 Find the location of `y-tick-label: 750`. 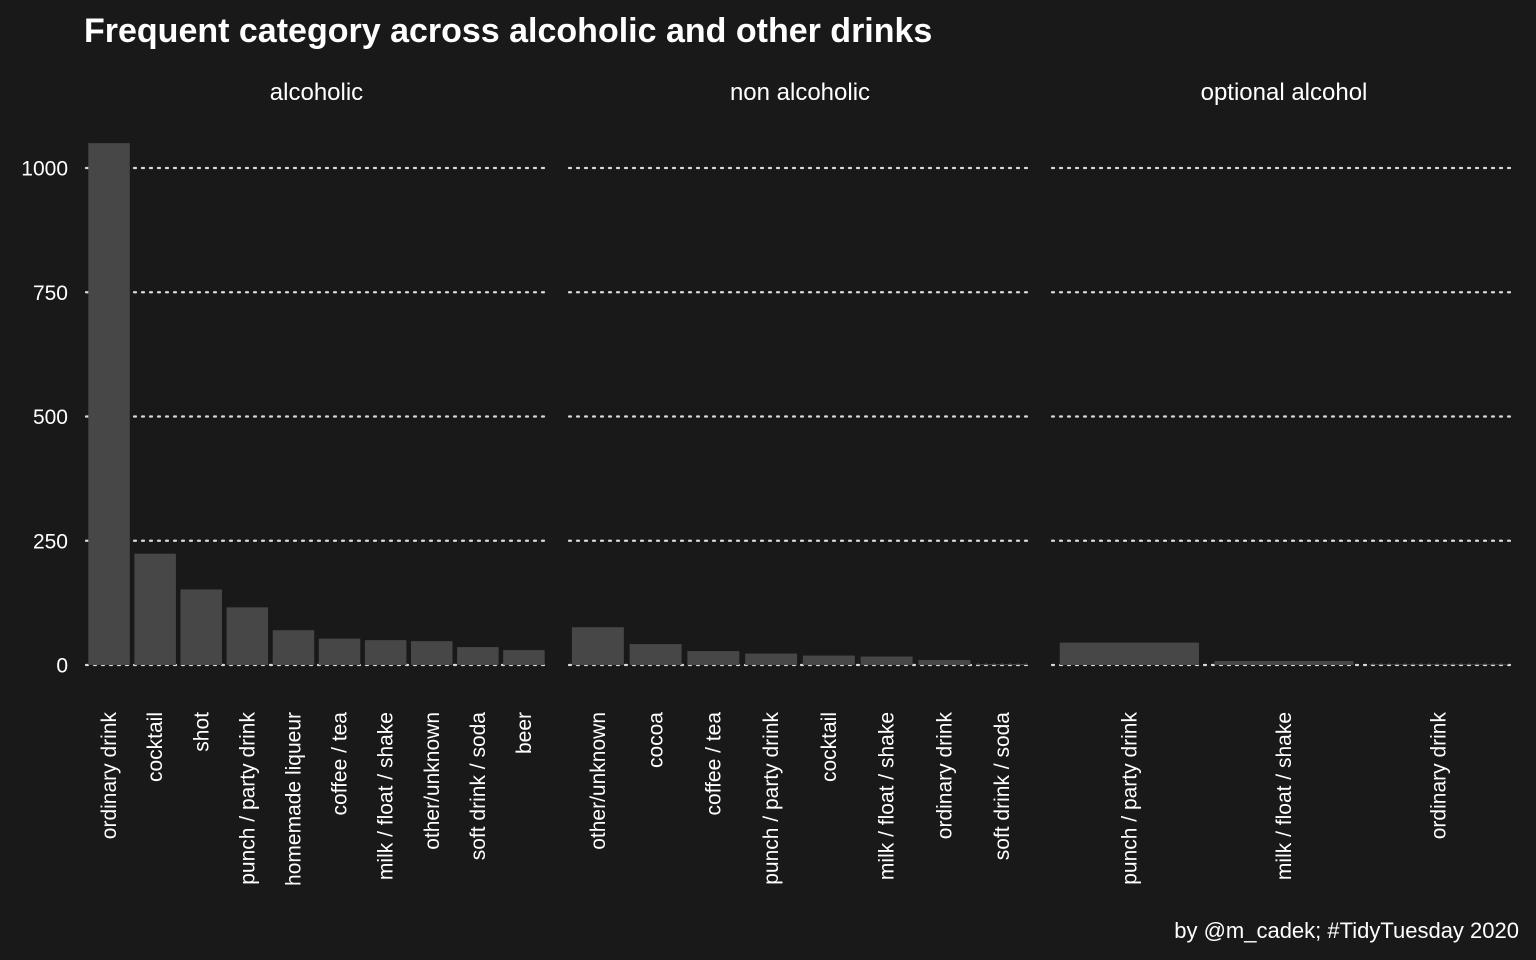

y-tick-label: 750 is located at coordinates (50, 293).